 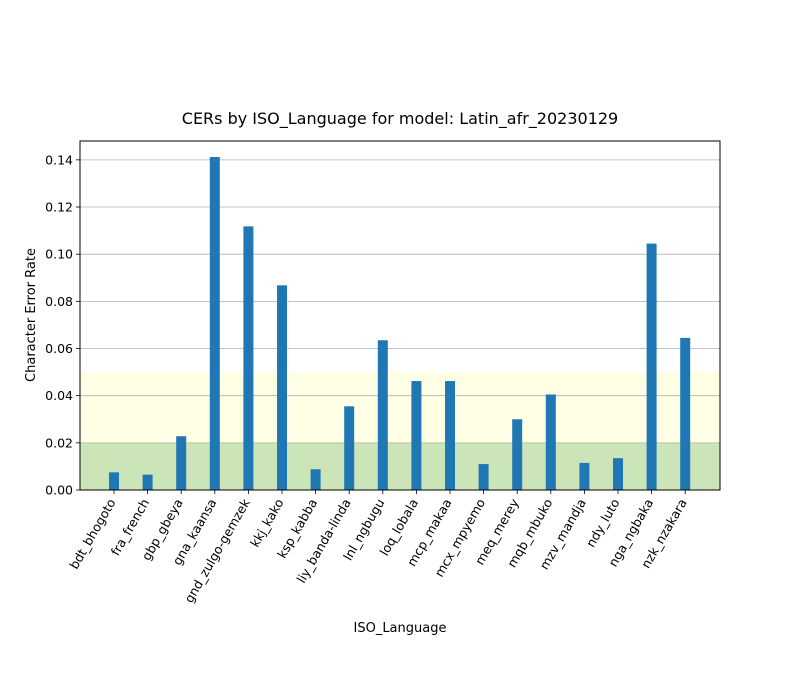 I want to click on bar-gnd_zulgo-gemzek, so click(x=248, y=358).